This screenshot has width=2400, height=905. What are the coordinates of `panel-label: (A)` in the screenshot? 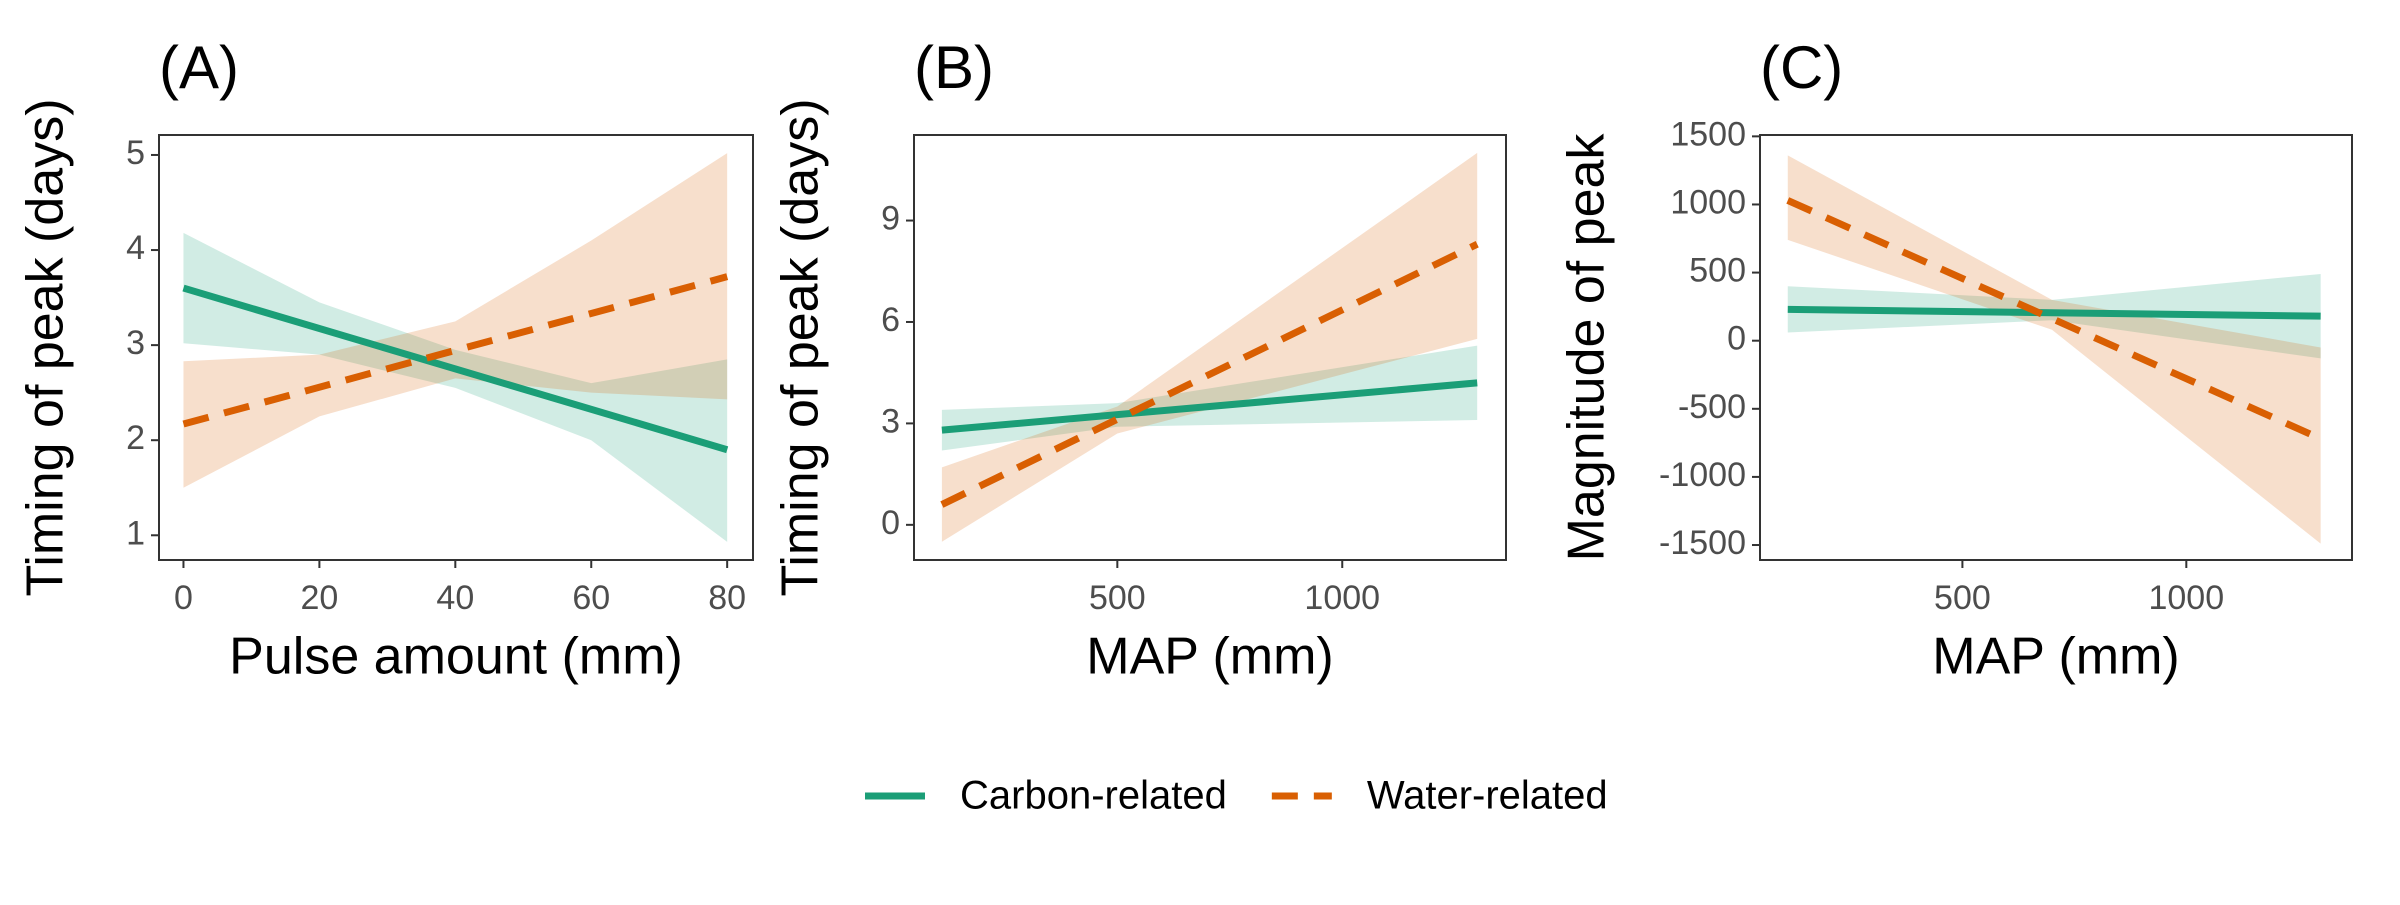 It's located at (199, 67).